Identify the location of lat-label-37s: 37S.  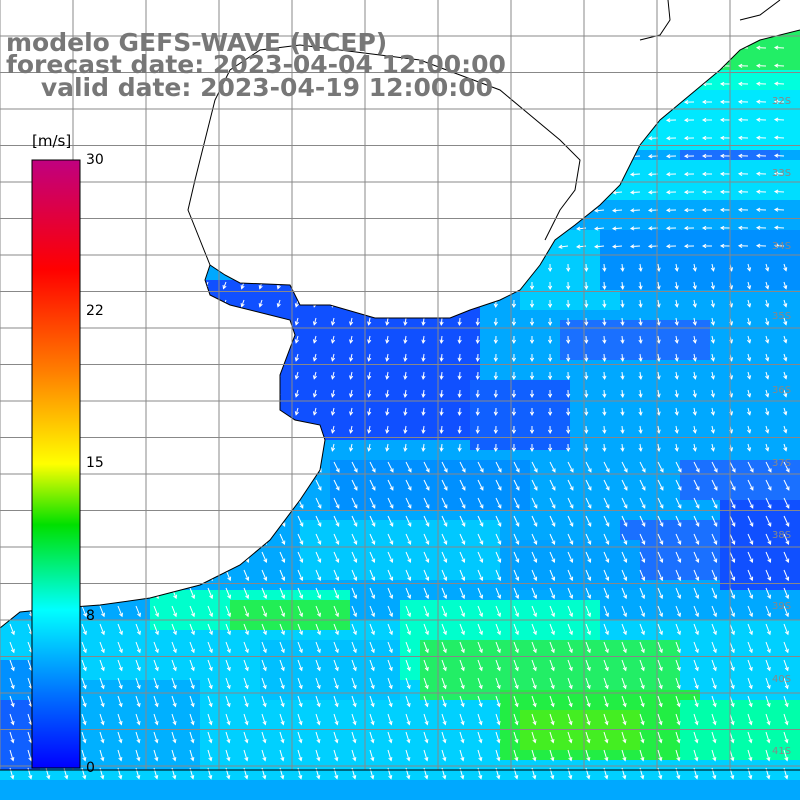
(782, 463).